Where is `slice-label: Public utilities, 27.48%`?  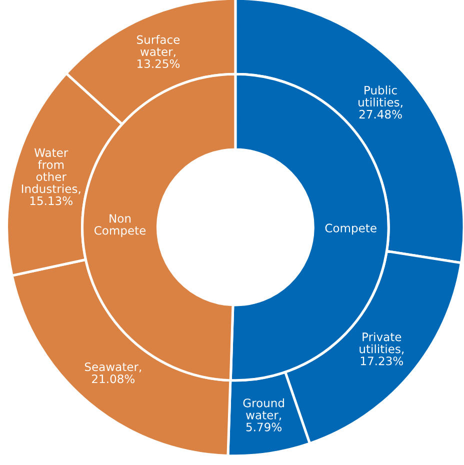
slice-label: Public utilities, 27.48% is located at coordinates (380, 102).